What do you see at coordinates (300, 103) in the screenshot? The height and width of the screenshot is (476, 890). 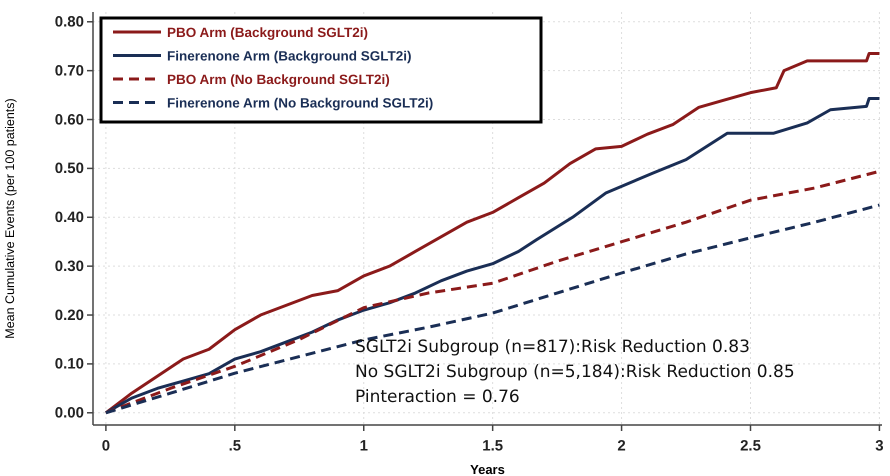 I see `legend-label: Finerenone Arm (No Background SGLT2i)` at bounding box center [300, 103].